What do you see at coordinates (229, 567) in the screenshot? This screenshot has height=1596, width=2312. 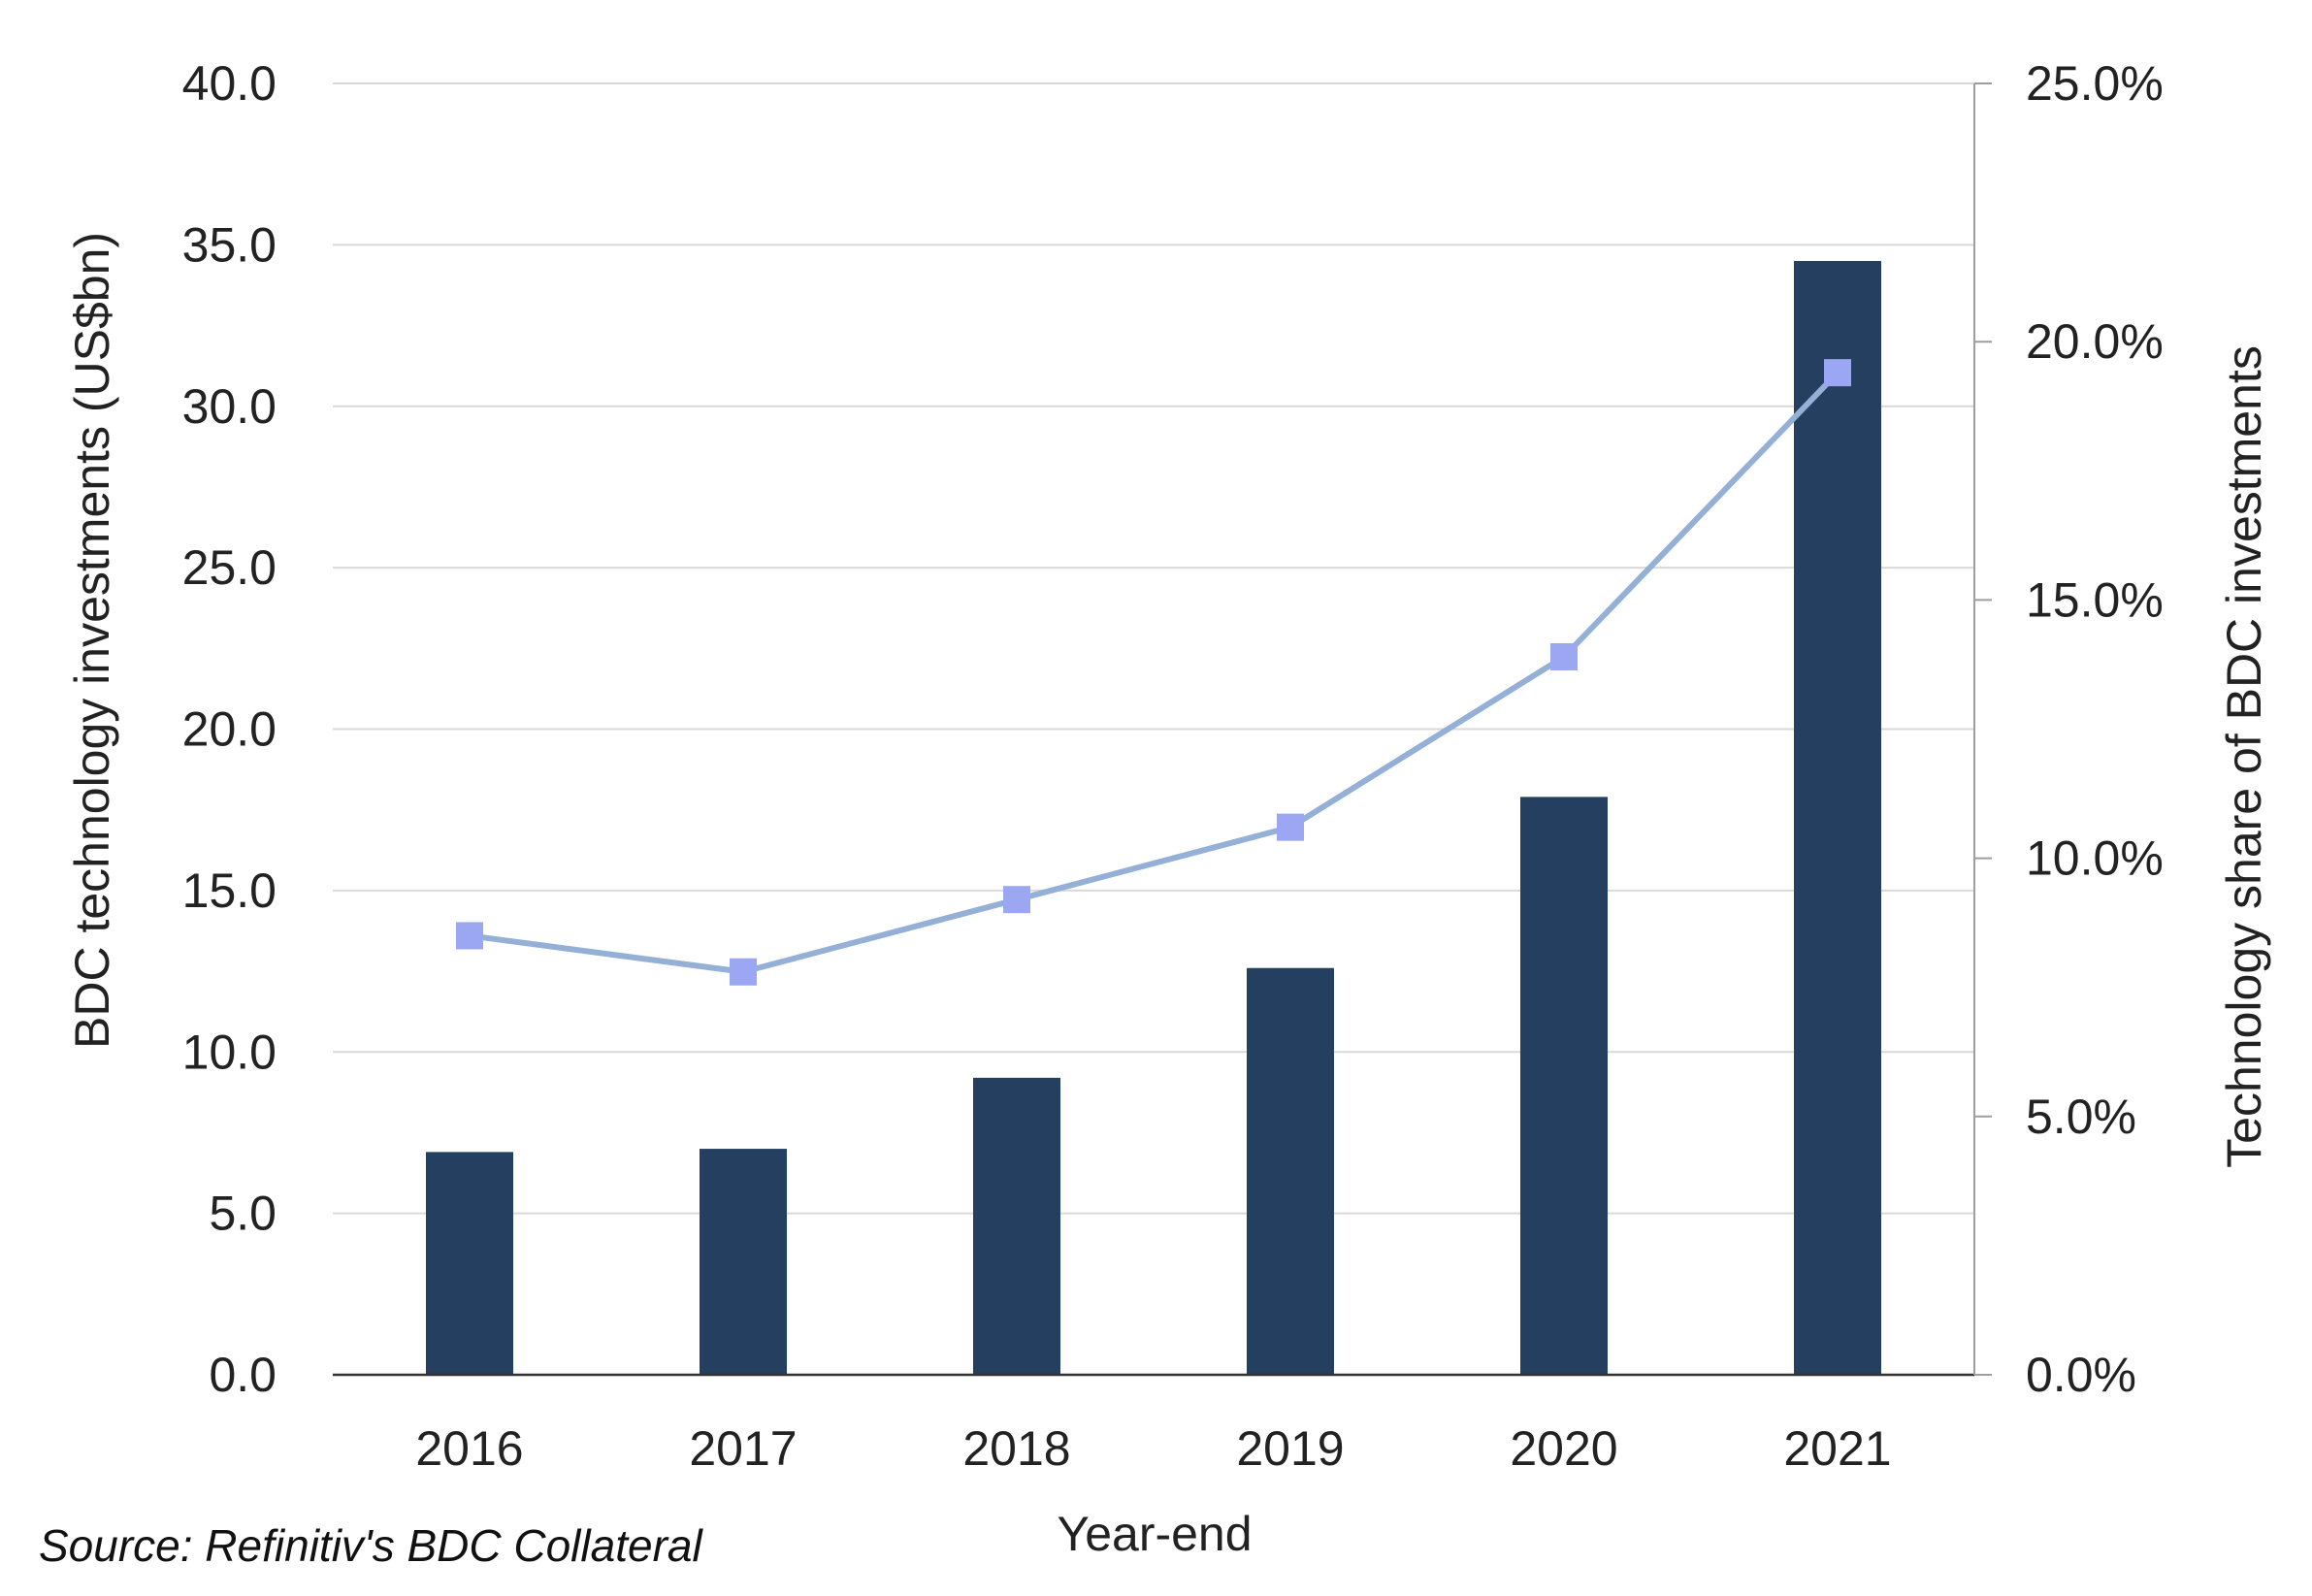 I see `y-tick-label-left: 25.0` at bounding box center [229, 567].